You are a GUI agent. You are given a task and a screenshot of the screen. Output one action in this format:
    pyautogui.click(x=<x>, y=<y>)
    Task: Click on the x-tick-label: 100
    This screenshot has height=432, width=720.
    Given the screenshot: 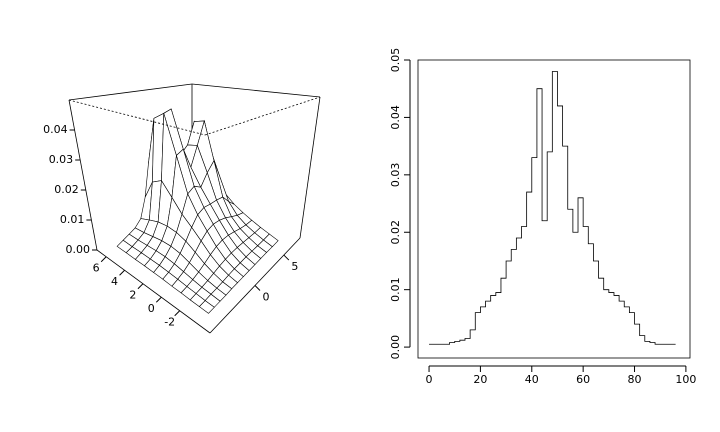 What is the action you would take?
    pyautogui.click(x=685, y=379)
    